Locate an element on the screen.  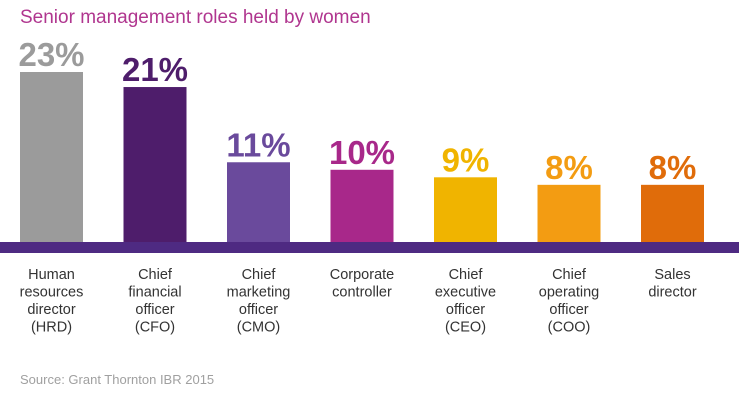
value-label-5: 8% is located at coordinates (569, 167).